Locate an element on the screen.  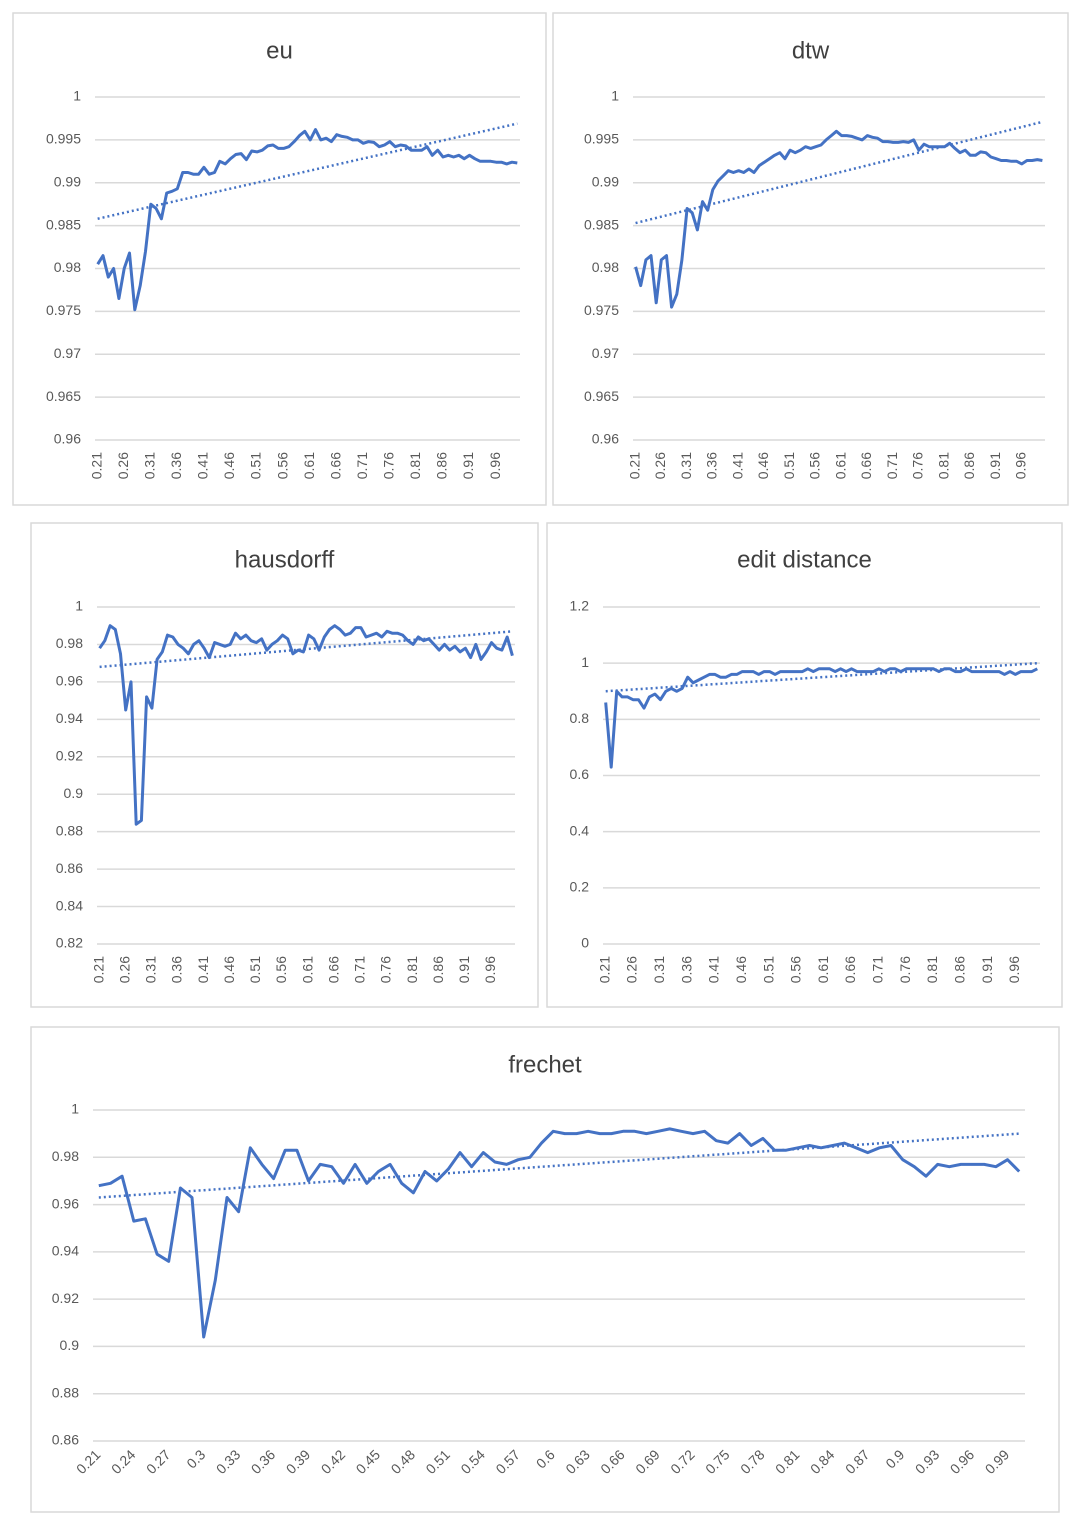
y-tick-label: 0.965 is located at coordinates (63, 396).